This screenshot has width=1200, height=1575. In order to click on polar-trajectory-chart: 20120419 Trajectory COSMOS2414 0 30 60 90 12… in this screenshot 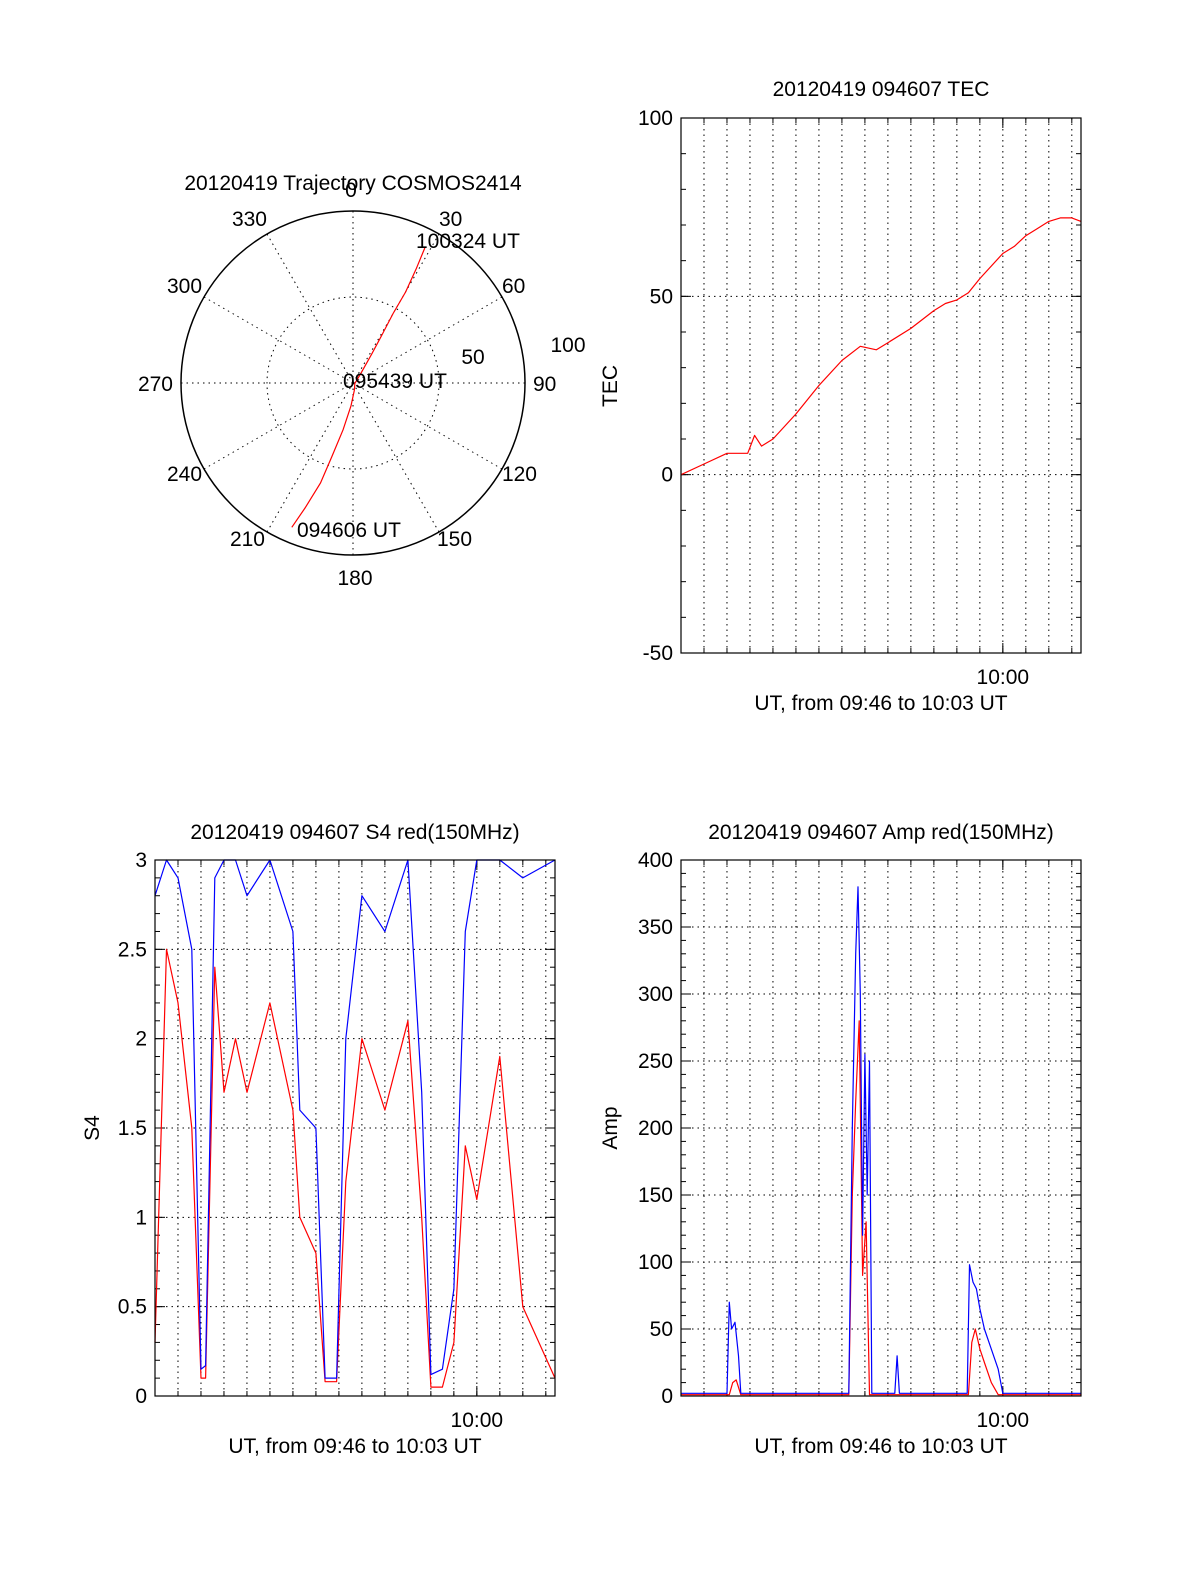, I will do `click(362, 381)`.